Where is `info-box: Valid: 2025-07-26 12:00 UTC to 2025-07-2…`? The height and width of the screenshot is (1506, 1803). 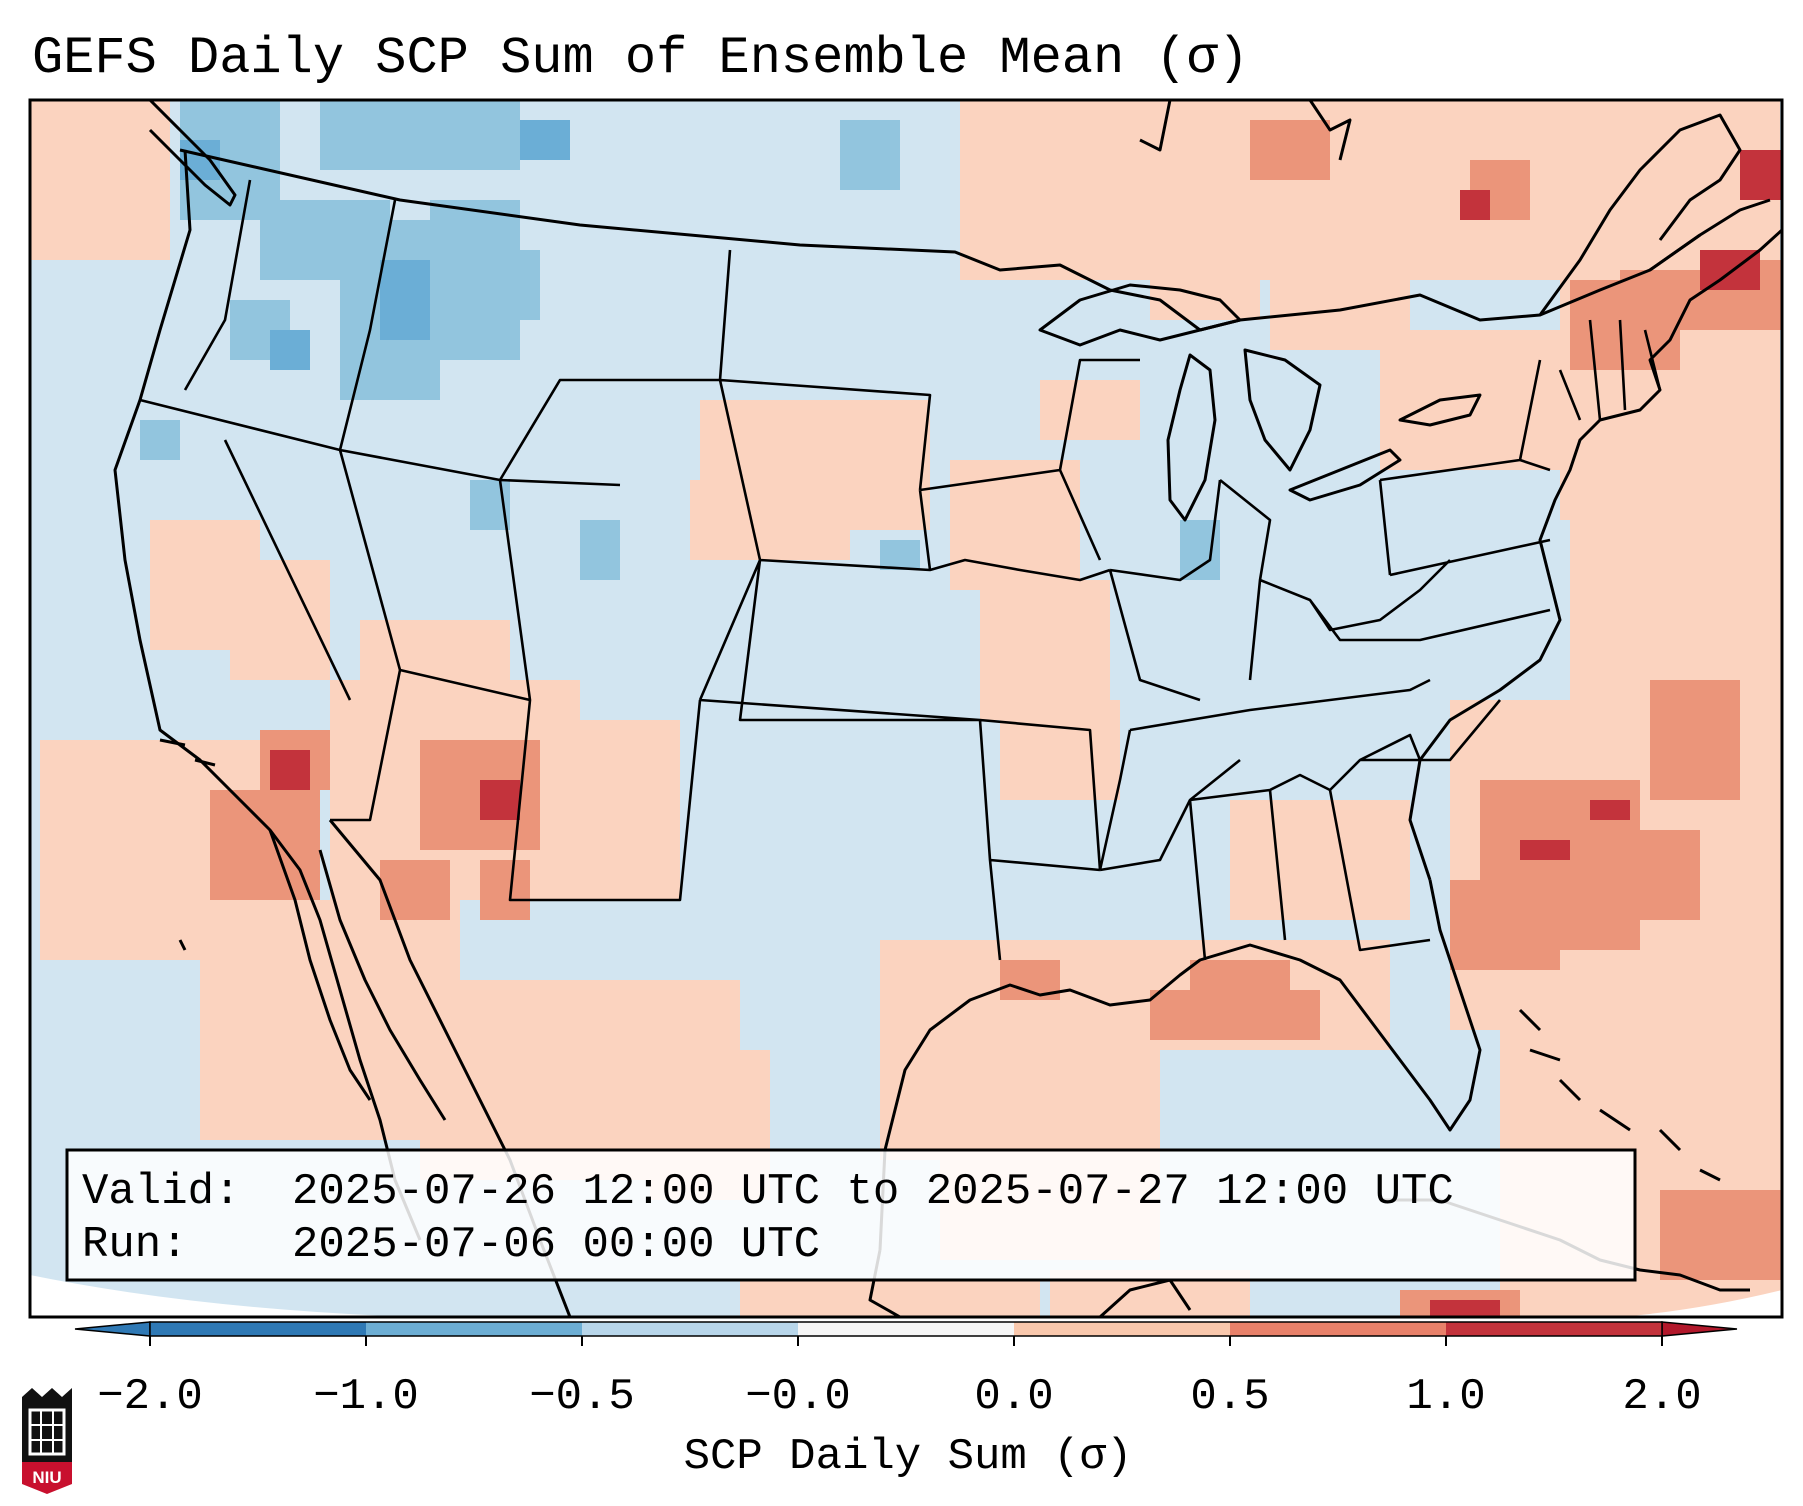
info-box: Valid: 2025-07-26 12:00 UTC to 2025-07-2… is located at coordinates (851, 1215).